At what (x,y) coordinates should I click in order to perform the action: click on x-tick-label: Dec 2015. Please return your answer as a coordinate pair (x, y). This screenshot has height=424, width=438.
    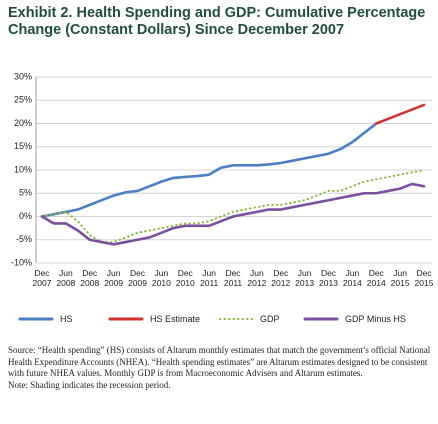
    Looking at the image, I should click on (424, 278).